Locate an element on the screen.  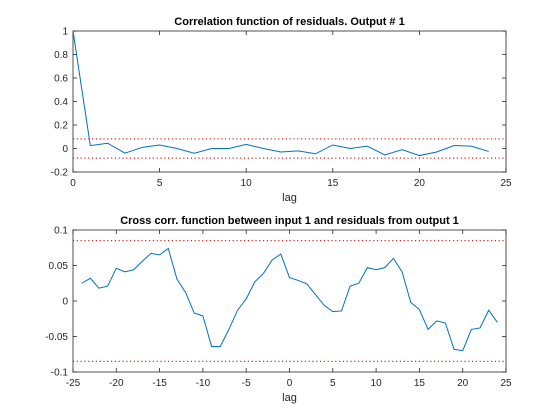
y-tick-label: 0.05 is located at coordinates (59, 266).